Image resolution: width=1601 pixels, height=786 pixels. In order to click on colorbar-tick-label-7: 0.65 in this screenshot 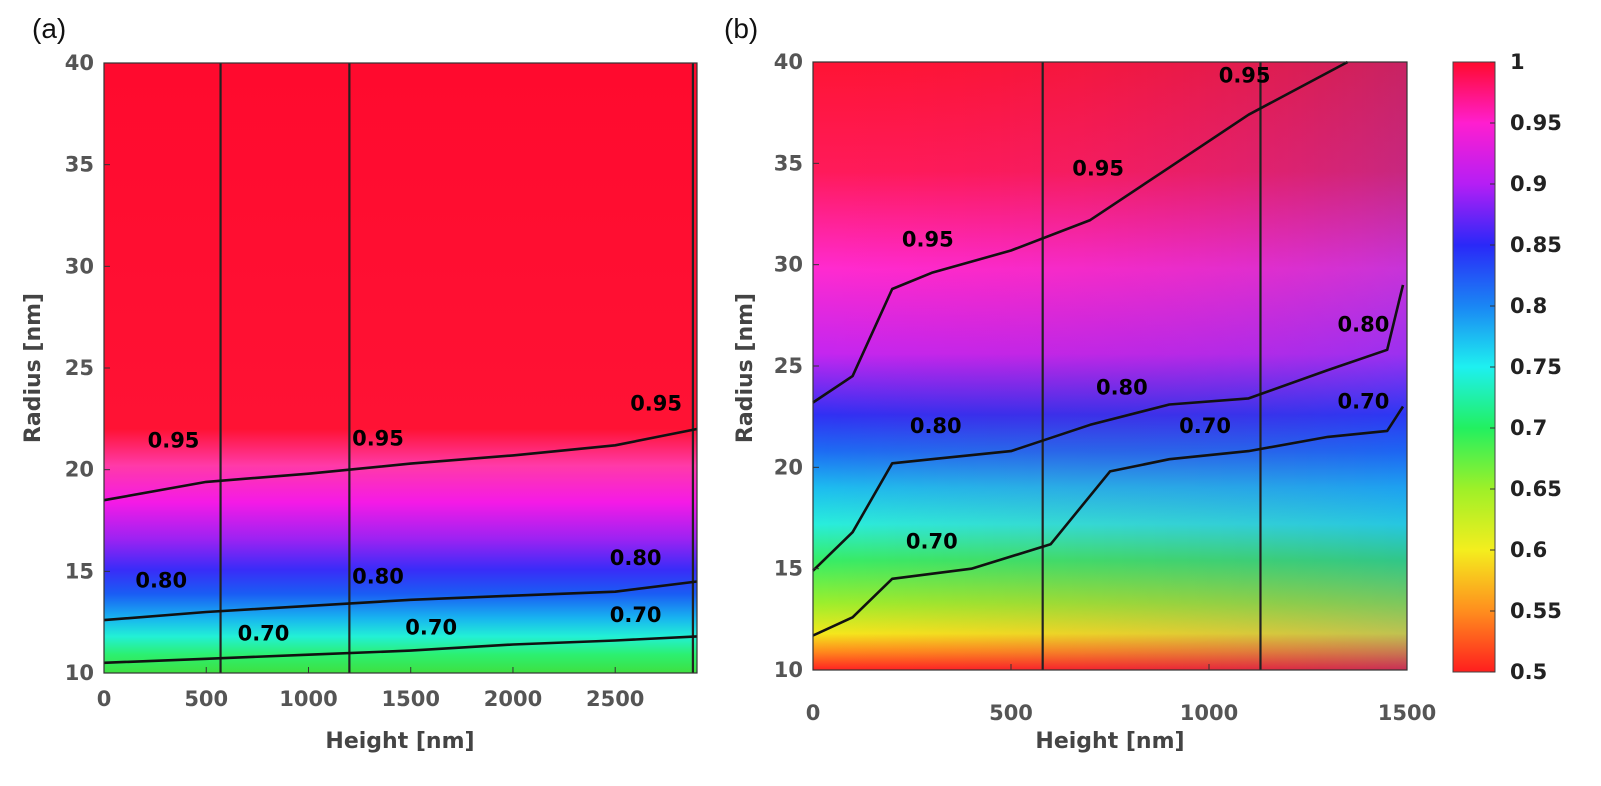, I will do `click(1536, 489)`.